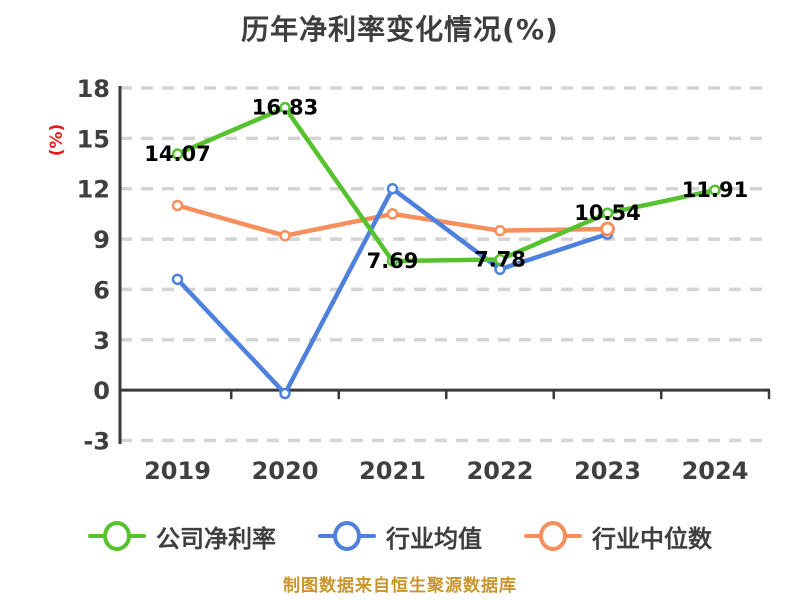  I want to click on legend-label: 公司净利率, so click(216, 538).